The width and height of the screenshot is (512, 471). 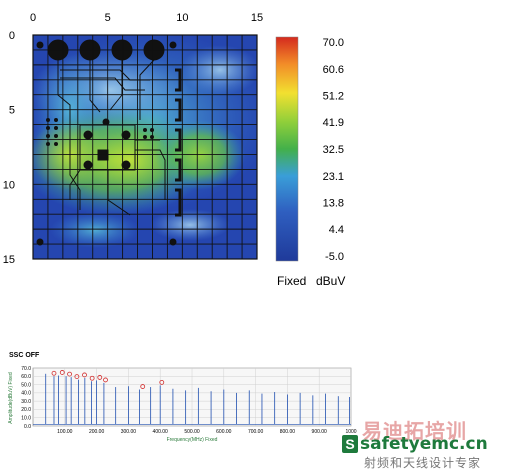 I want to click on spectrum-grid, so click(x=192, y=397).